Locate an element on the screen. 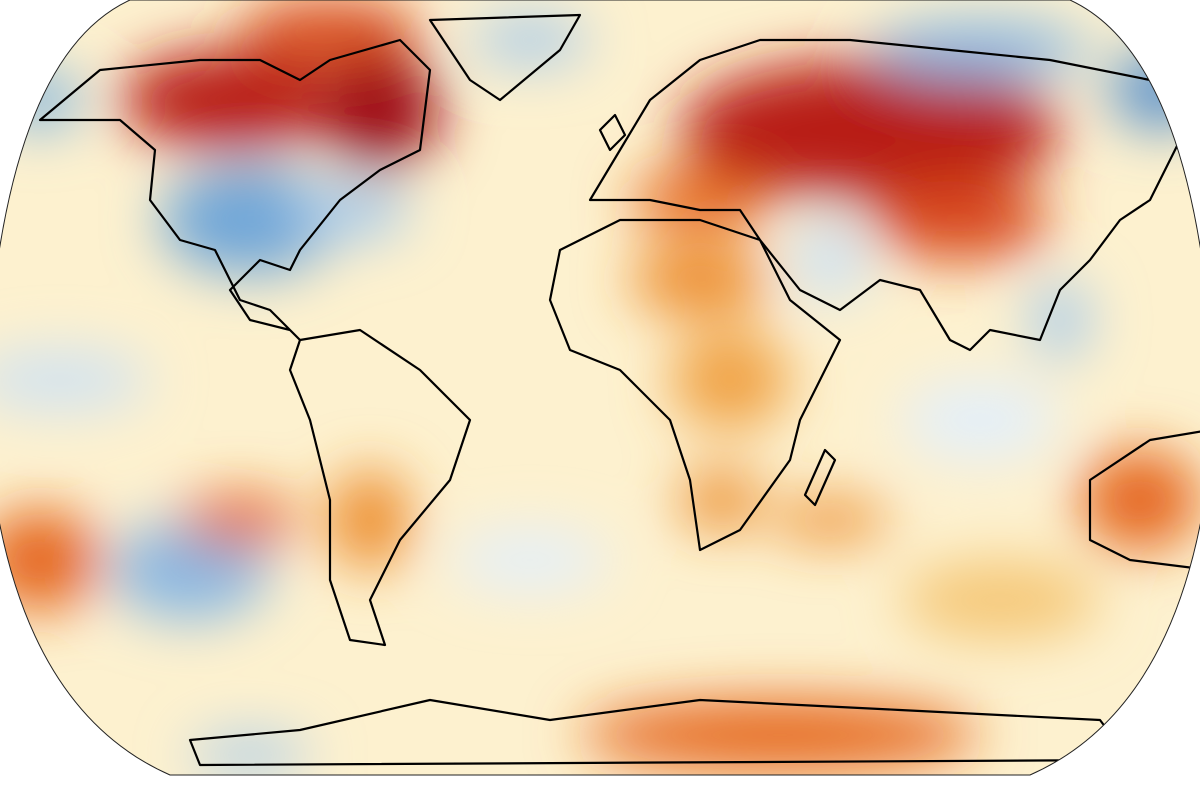 The width and height of the screenshot is (1200, 800). greenland is located at coordinates (505, 57).